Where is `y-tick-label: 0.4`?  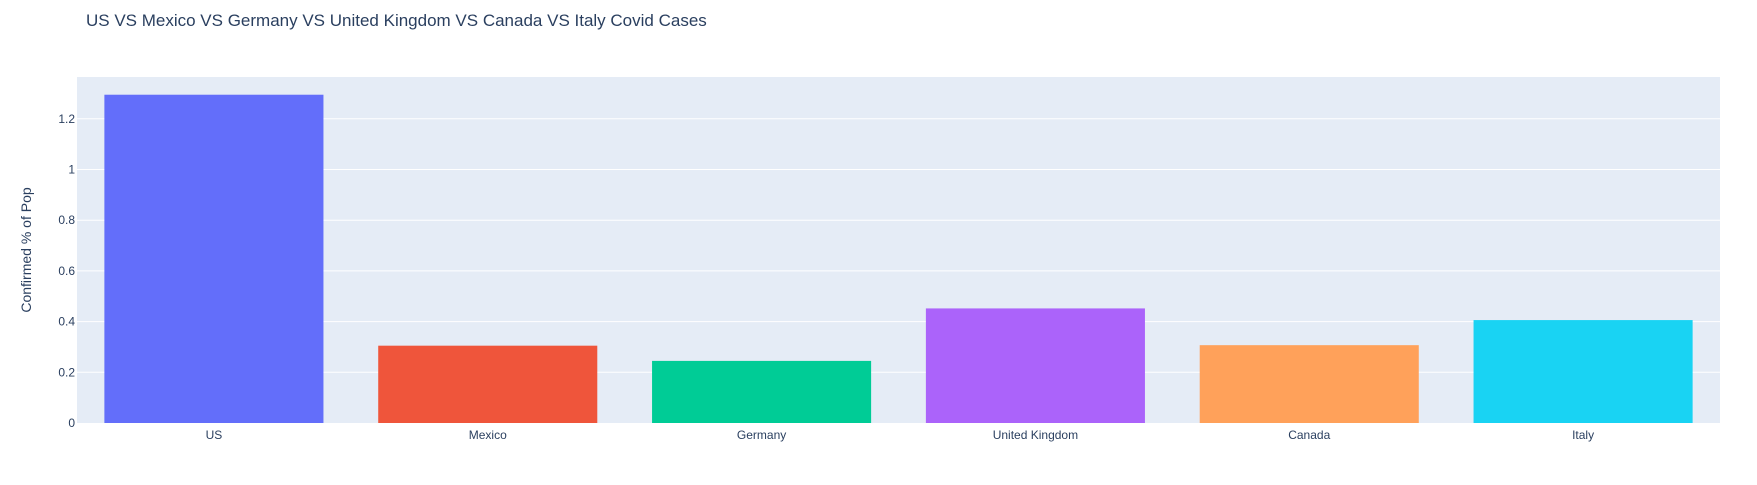 y-tick-label: 0.4 is located at coordinates (66, 322).